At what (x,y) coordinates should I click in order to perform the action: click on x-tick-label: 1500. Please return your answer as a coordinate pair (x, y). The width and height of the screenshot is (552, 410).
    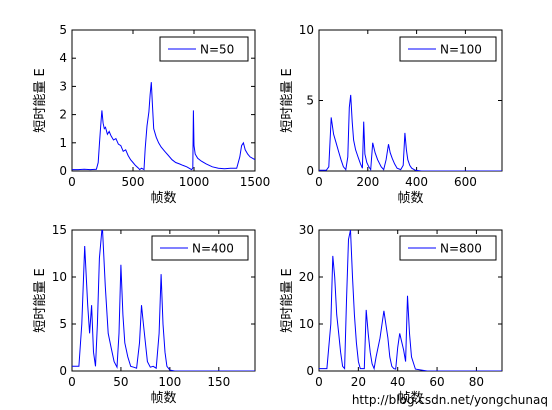
    Looking at the image, I should click on (255, 182).